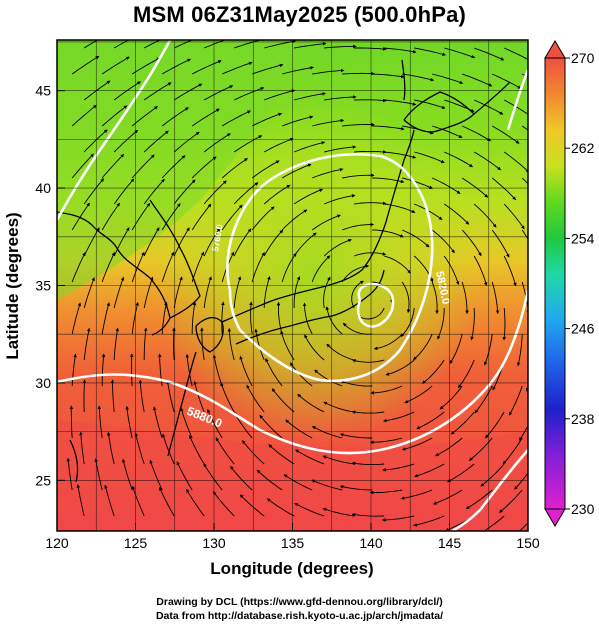  Describe the element at coordinates (43, 286) in the screenshot. I see `y-tick-label: 35` at that location.